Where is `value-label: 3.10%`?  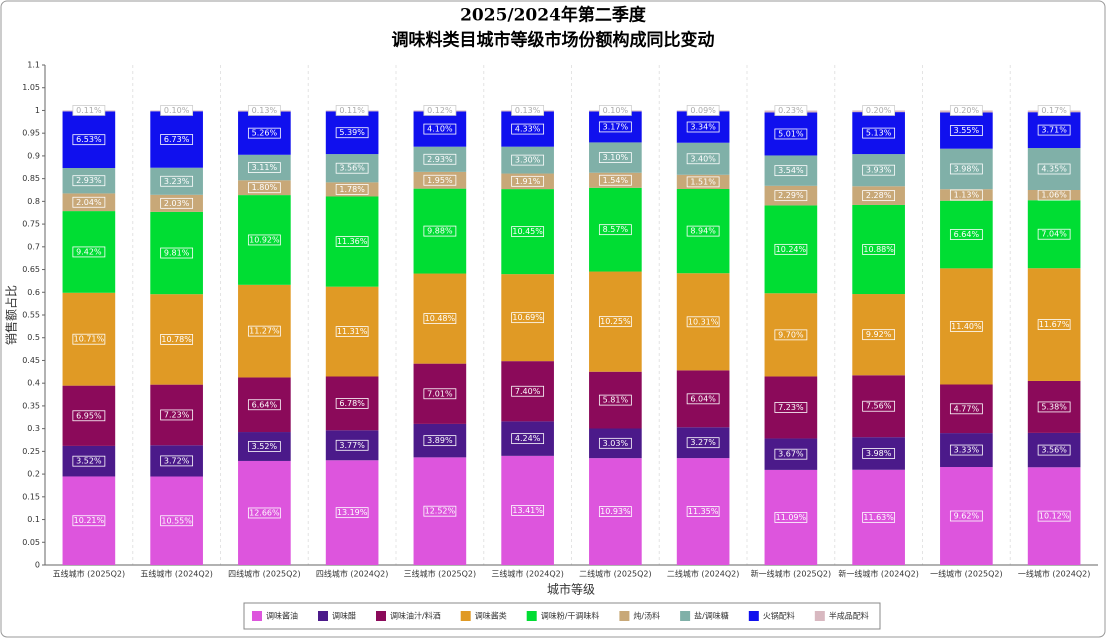
value-label: 3.10% is located at coordinates (616, 157).